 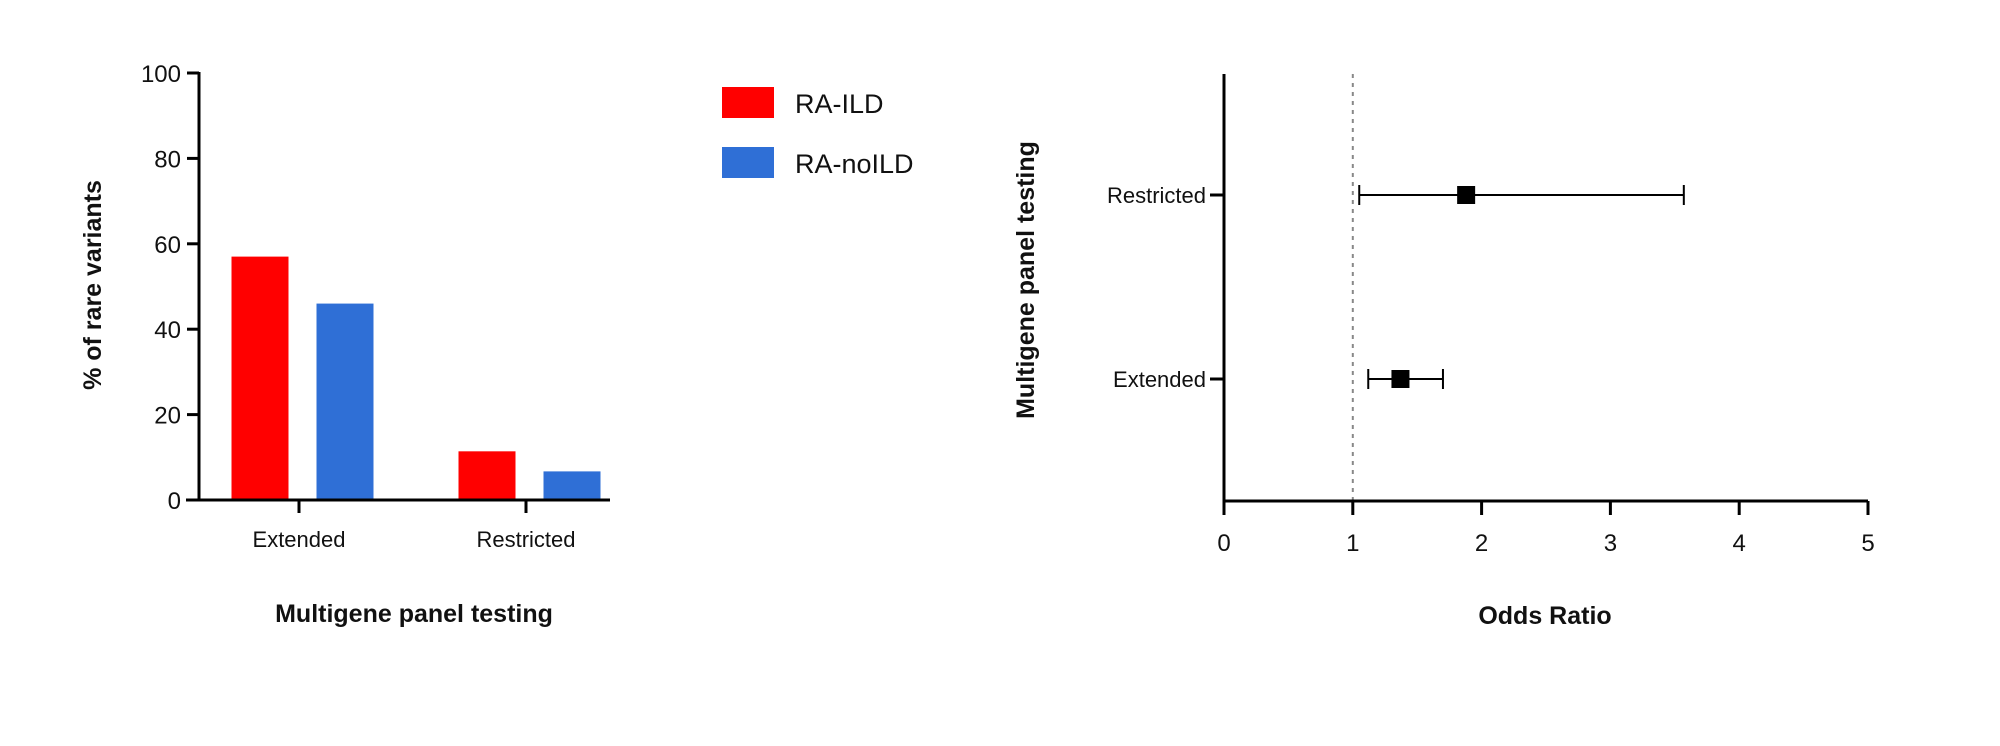 What do you see at coordinates (1739, 543) in the screenshot?
I see `x-tick-label: 4` at bounding box center [1739, 543].